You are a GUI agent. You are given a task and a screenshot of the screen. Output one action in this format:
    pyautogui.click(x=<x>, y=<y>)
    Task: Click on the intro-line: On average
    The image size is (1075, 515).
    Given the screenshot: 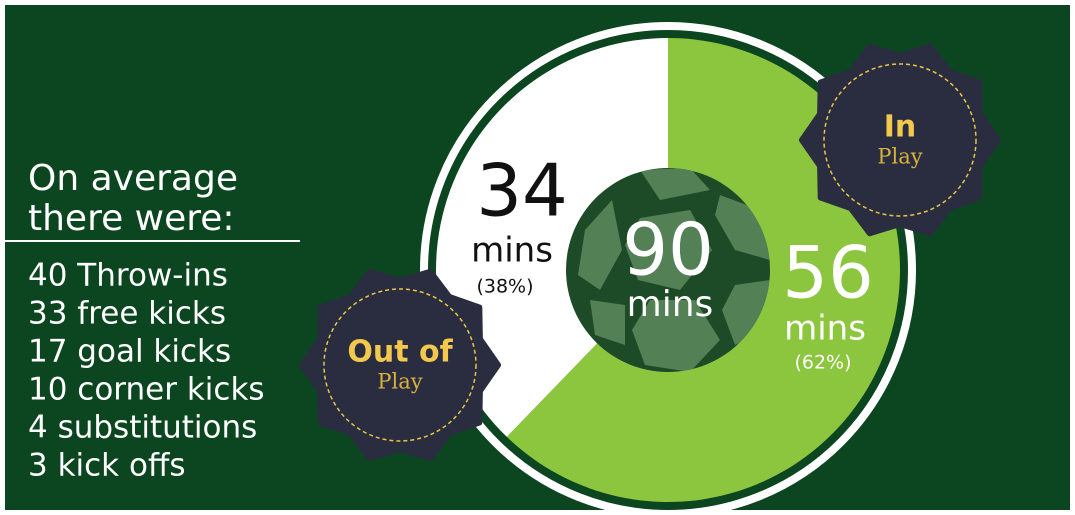 What is the action you would take?
    pyautogui.click(x=133, y=178)
    